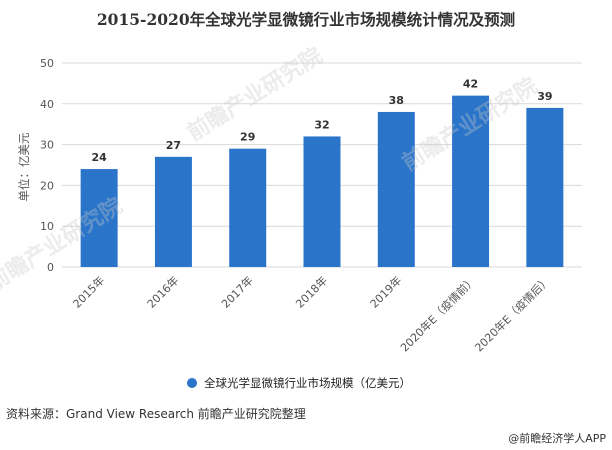  I want to click on legend-marker, so click(192, 383).